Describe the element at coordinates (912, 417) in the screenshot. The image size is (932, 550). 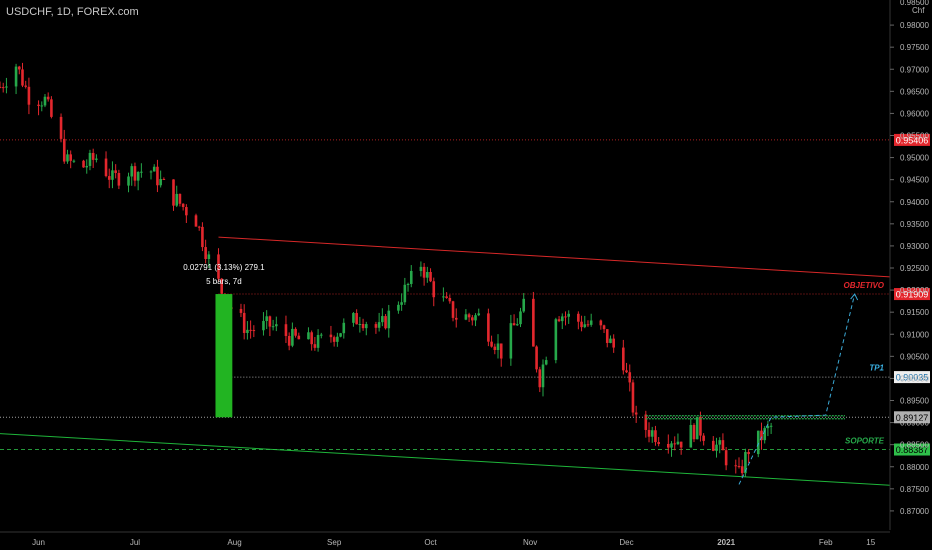
I see `price-tag-current` at that location.